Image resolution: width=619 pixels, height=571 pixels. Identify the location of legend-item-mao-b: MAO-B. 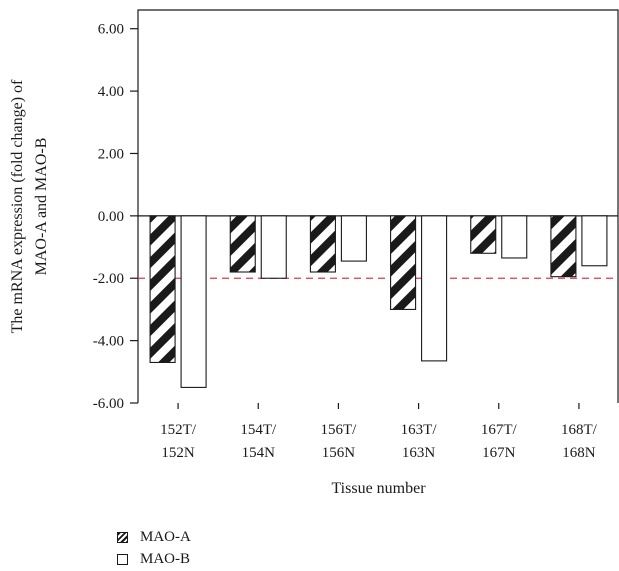
(154, 559).